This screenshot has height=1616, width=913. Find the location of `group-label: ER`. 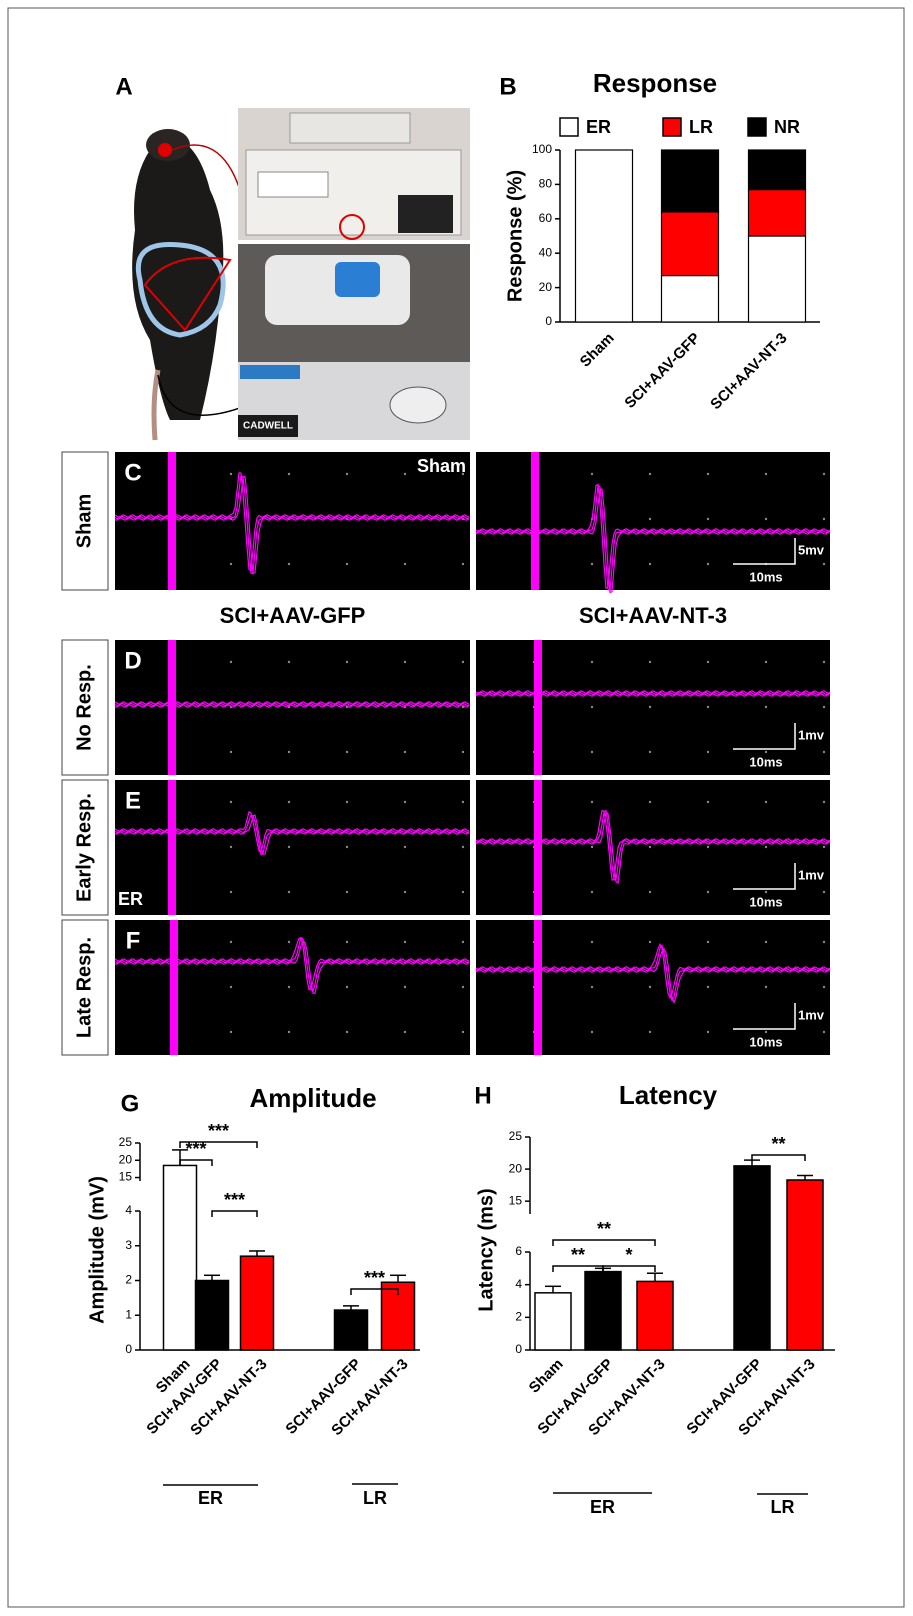

group-label: ER is located at coordinates (210, 1498).